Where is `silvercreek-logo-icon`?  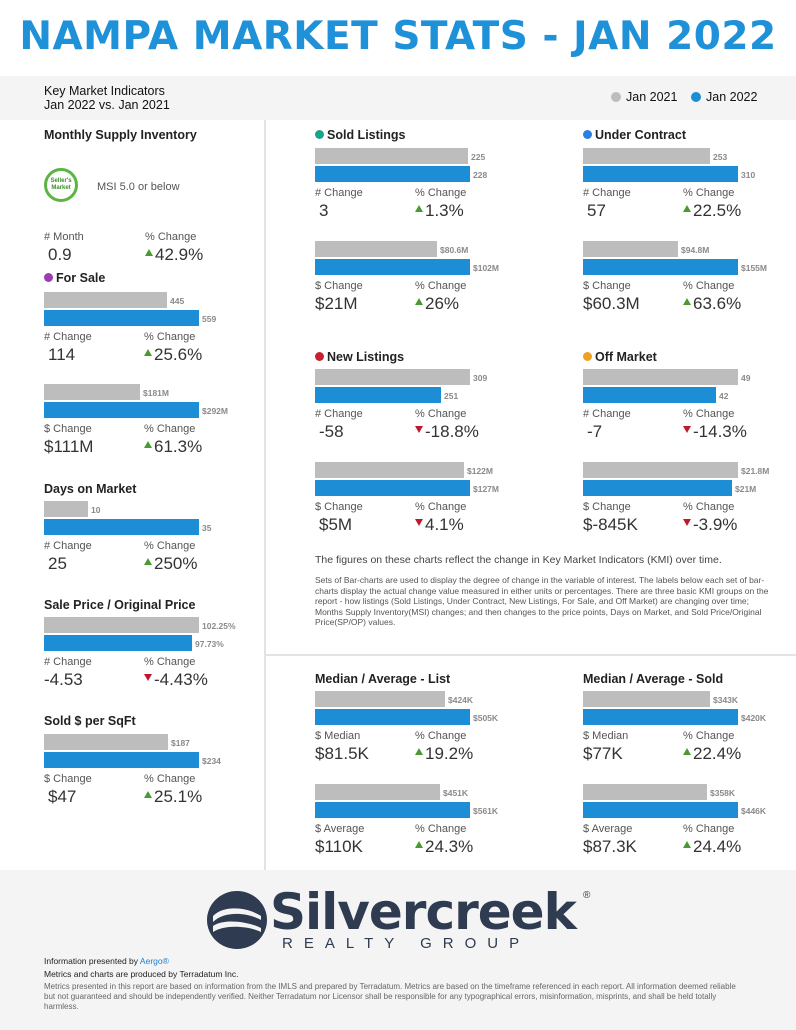 silvercreek-logo-icon is located at coordinates (237, 920).